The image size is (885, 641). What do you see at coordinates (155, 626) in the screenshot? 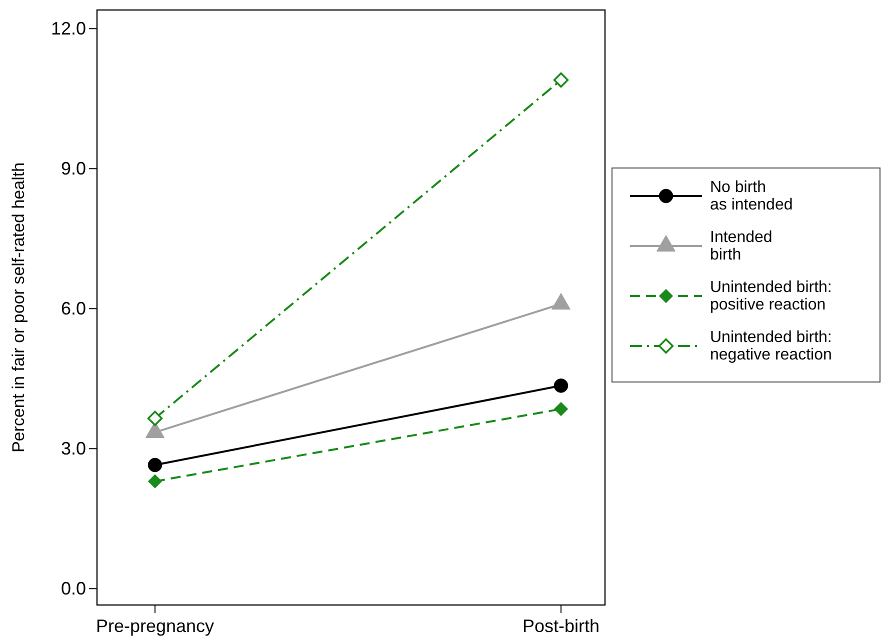
I see `x-tick-label: Pre-pregnancy` at bounding box center [155, 626].